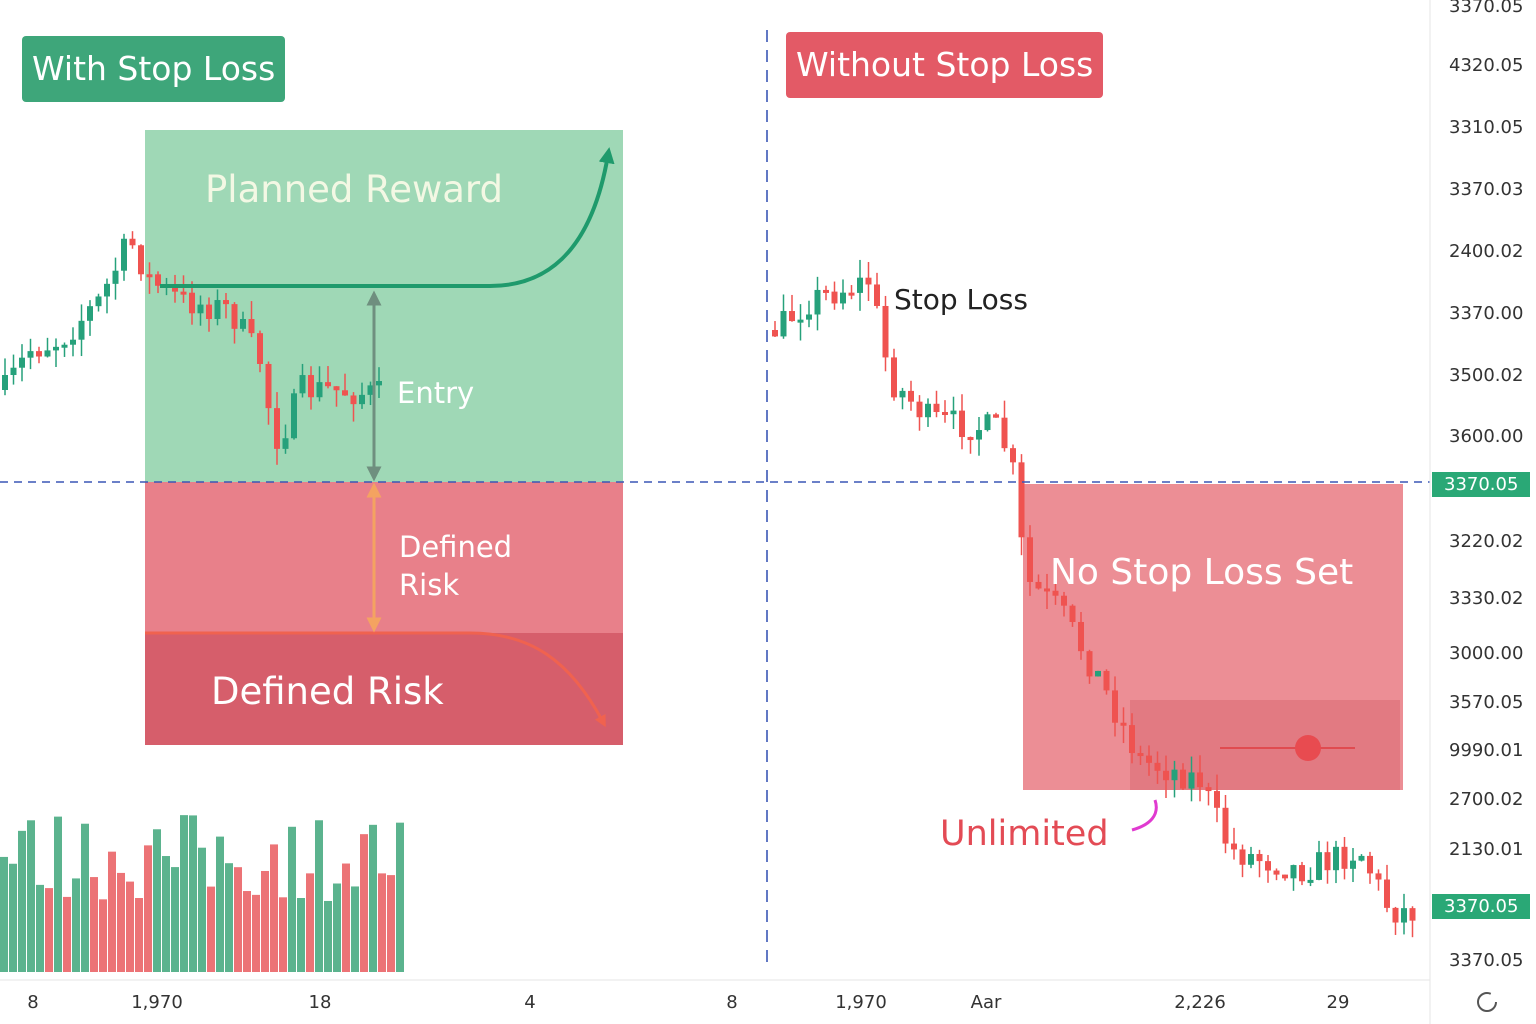  I want to click on reward-zone, so click(384, 306).